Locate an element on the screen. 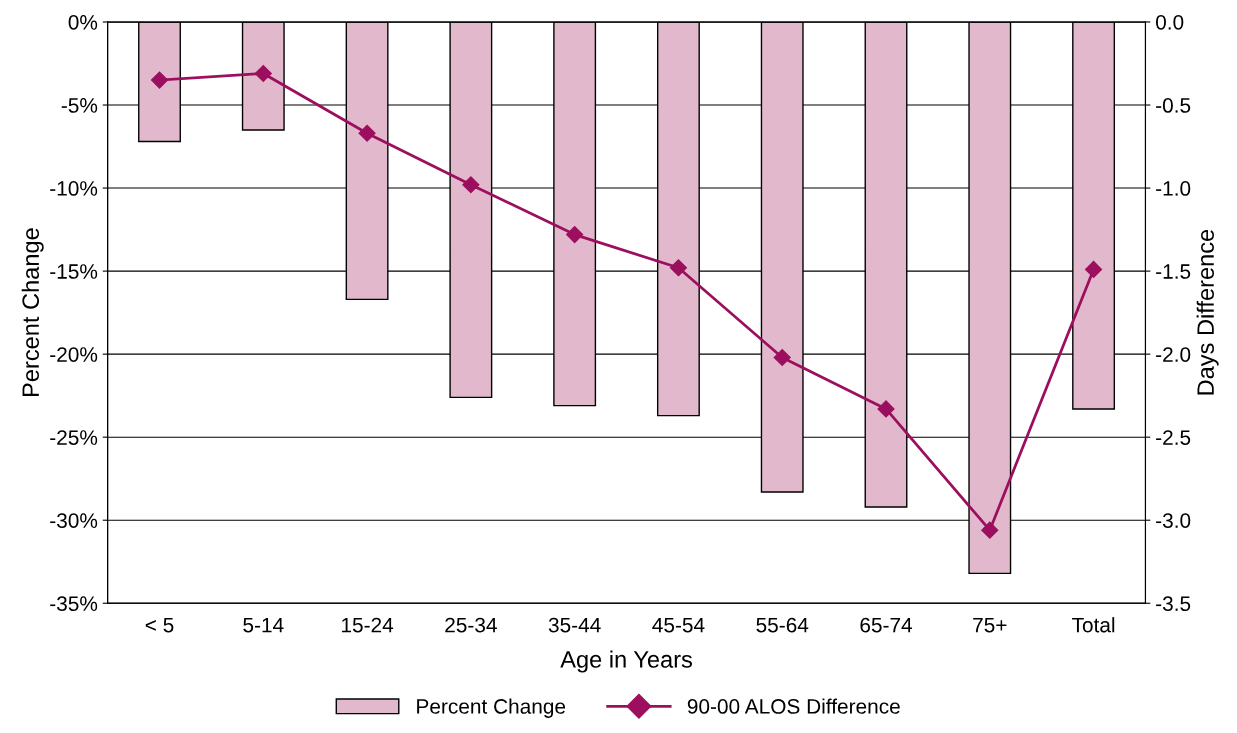  x-tick-label: < 5 is located at coordinates (159, 625).